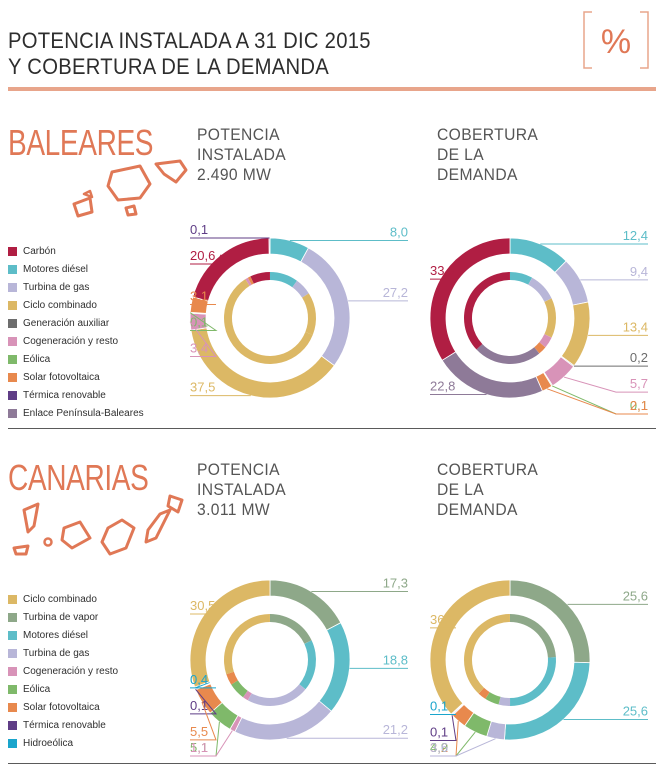 This screenshot has height=769, width=660. What do you see at coordinates (332, 428) in the screenshot?
I see `section-divider` at bounding box center [332, 428].